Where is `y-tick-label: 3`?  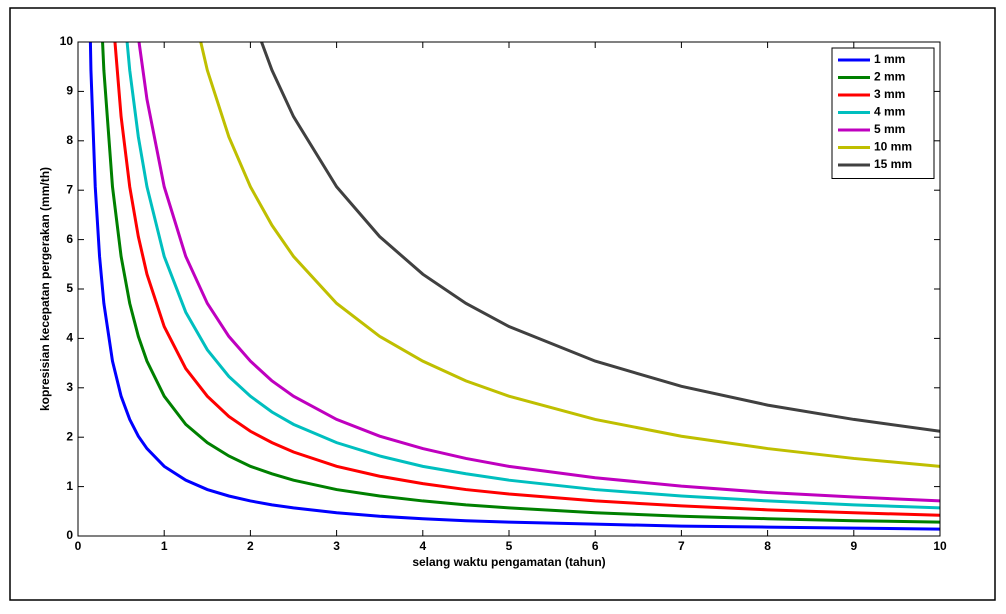 y-tick-label: 3 is located at coordinates (69, 387).